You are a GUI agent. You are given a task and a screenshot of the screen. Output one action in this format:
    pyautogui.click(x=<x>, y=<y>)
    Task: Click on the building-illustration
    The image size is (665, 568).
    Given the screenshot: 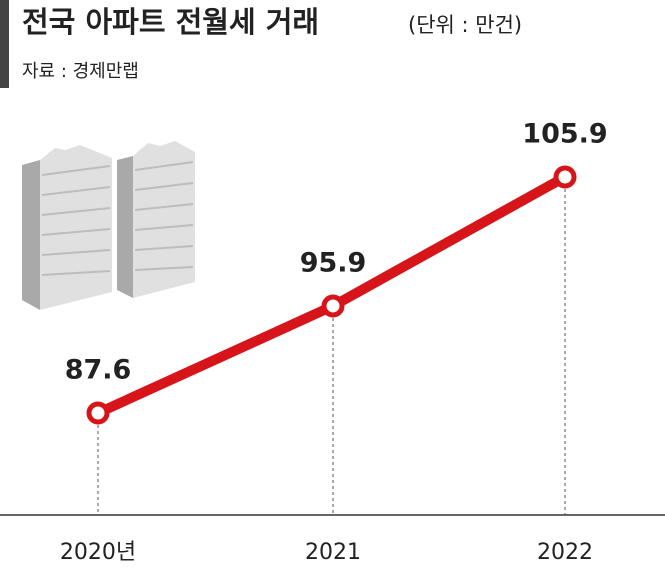 What is the action you would take?
    pyautogui.click(x=108, y=225)
    